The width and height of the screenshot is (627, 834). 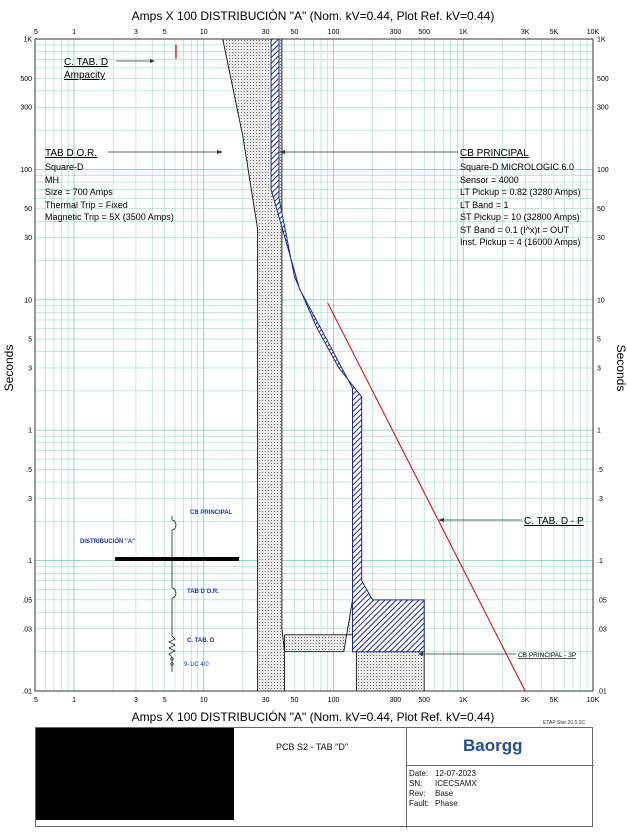 What do you see at coordinates (109, 217) in the screenshot?
I see `tabd-line-4: Magnetic Trip = 5X (3500 Amps)` at bounding box center [109, 217].